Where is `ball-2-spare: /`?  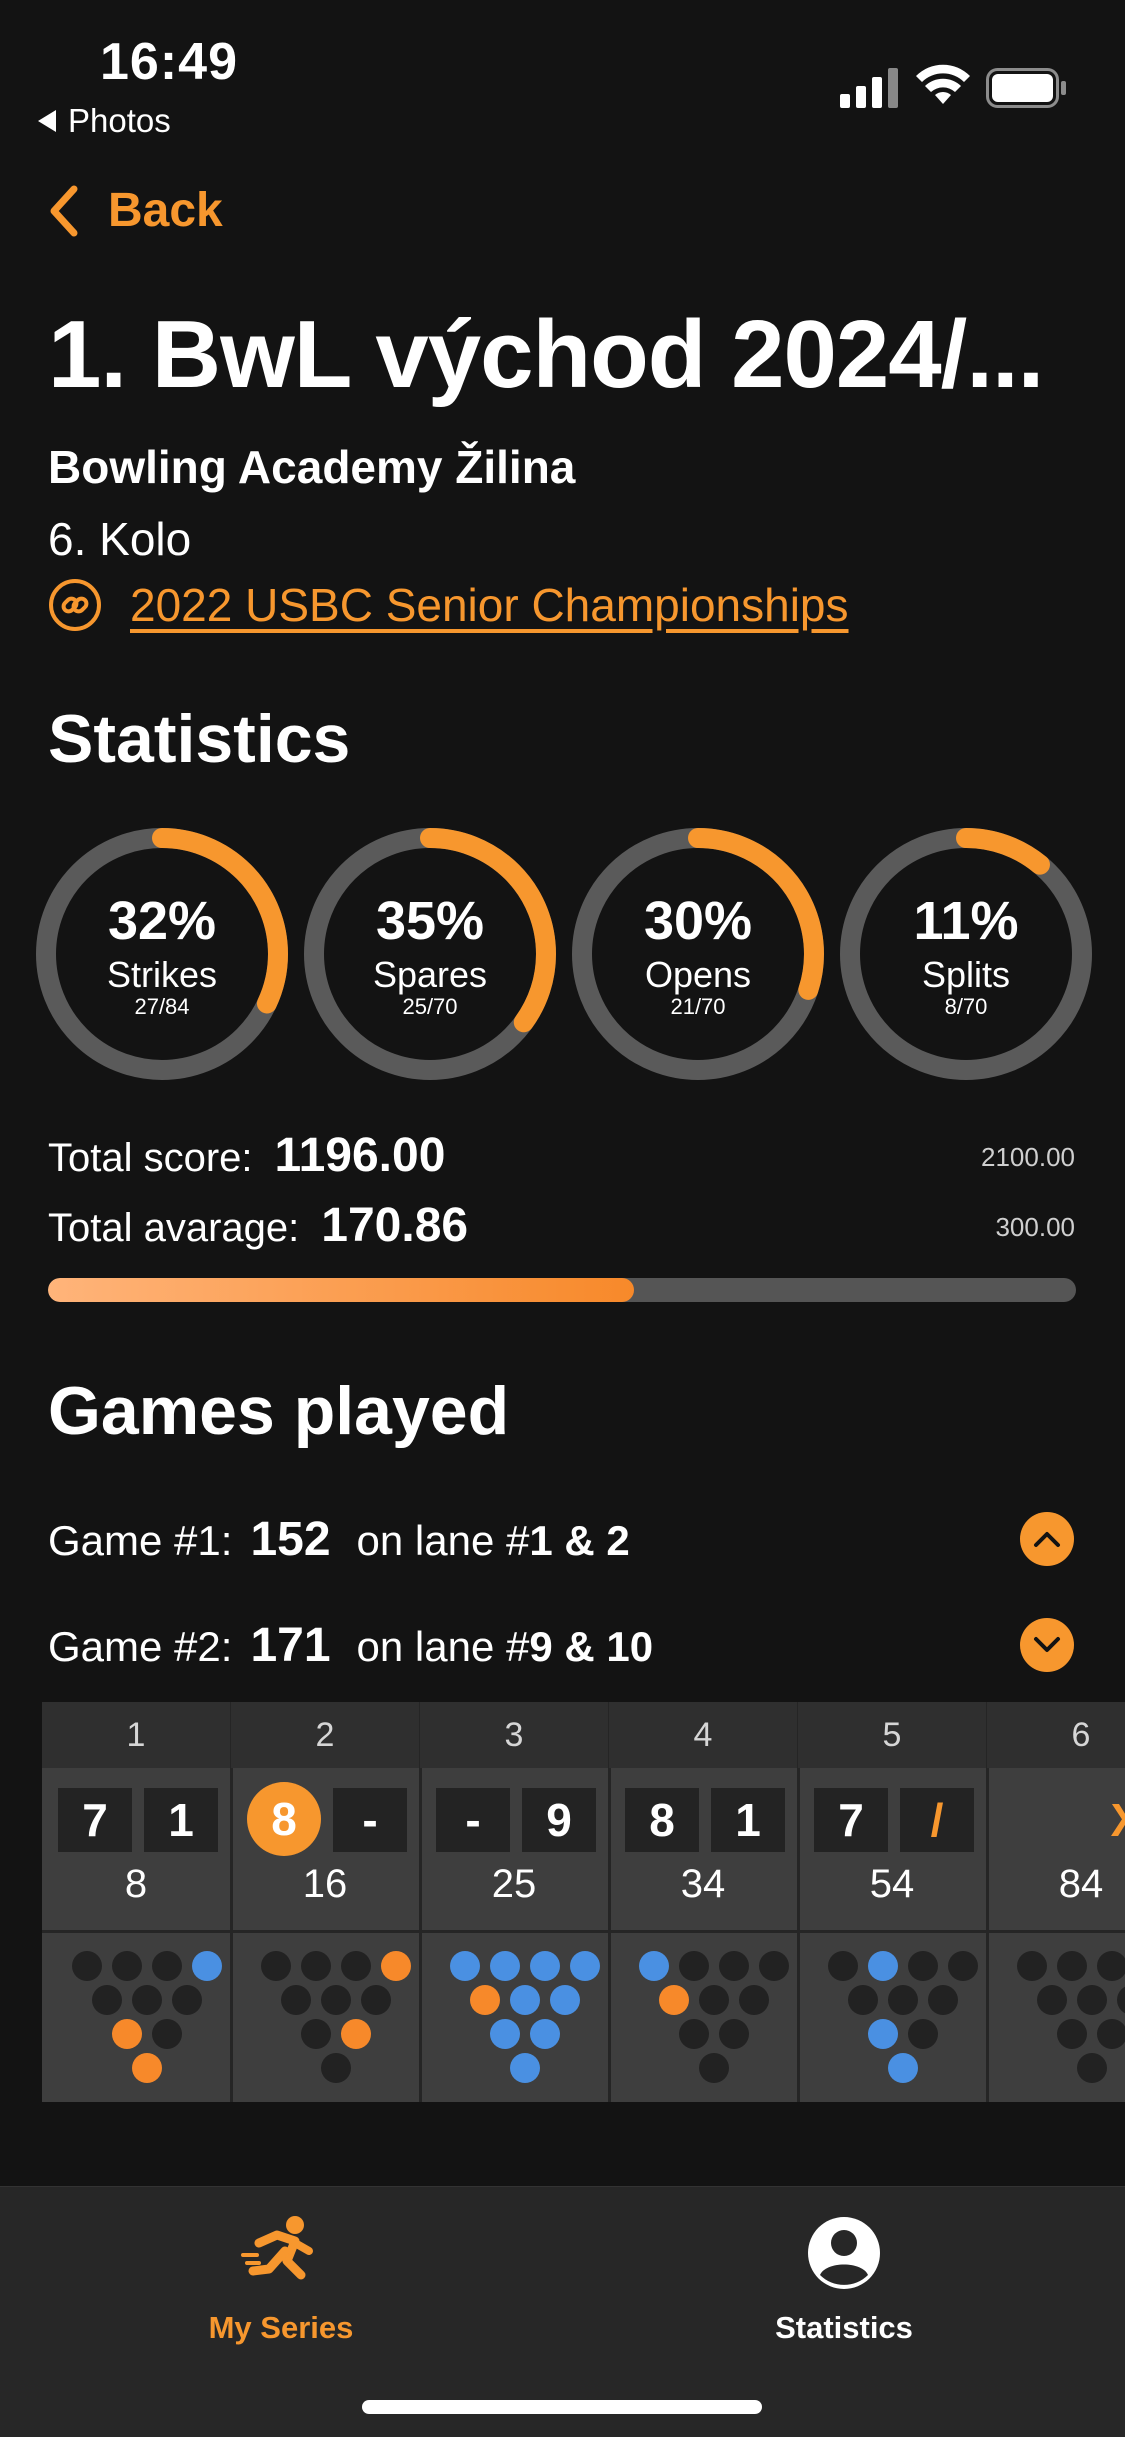
ball-2-spare: / is located at coordinates (937, 1820).